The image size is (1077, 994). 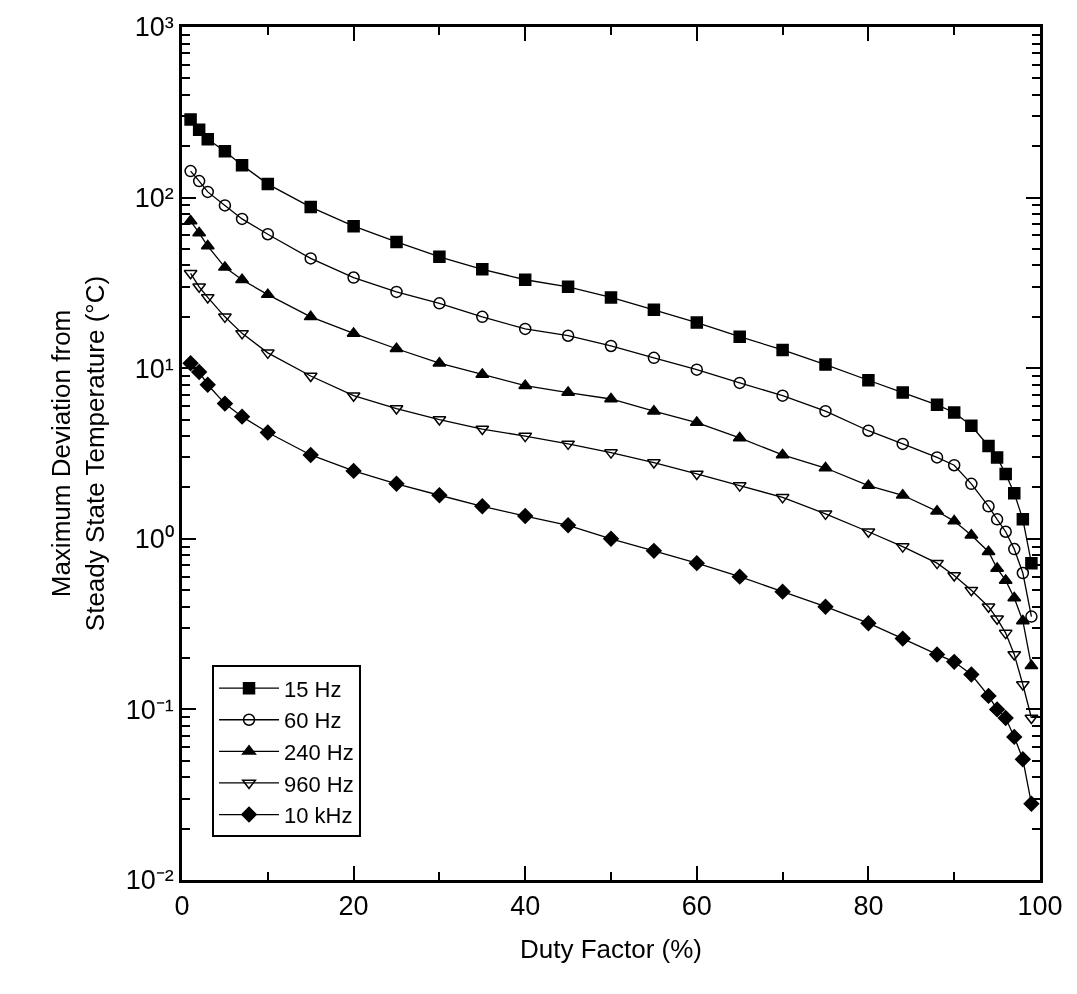 What do you see at coordinates (313, 689) in the screenshot?
I see `legend-label: 15 Hz` at bounding box center [313, 689].